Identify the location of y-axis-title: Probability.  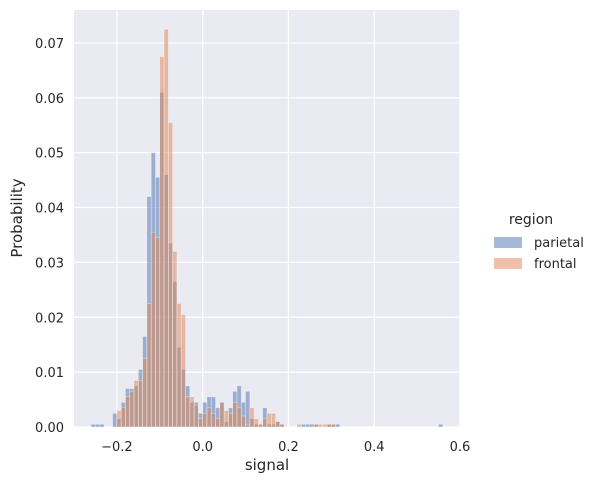
(17, 217).